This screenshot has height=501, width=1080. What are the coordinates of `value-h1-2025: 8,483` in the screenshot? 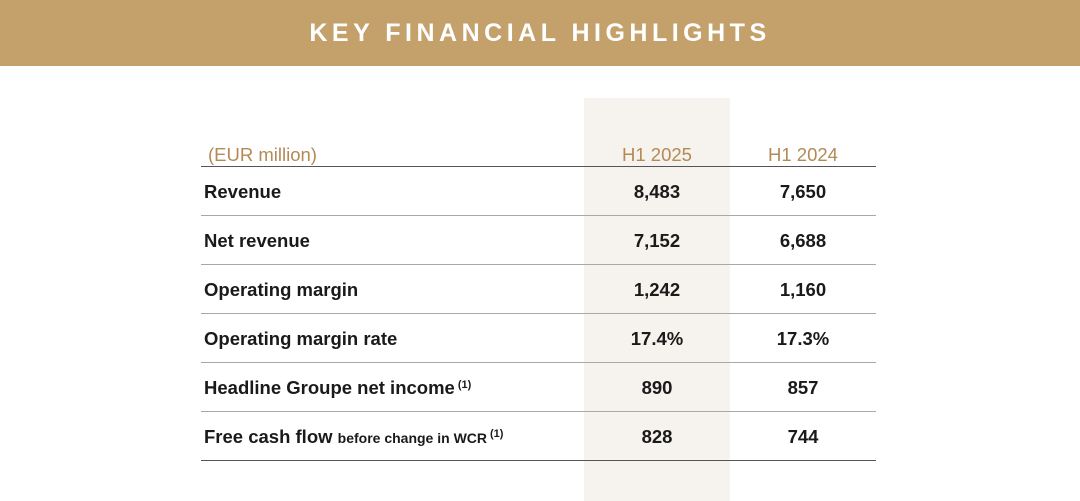 It's located at (657, 191).